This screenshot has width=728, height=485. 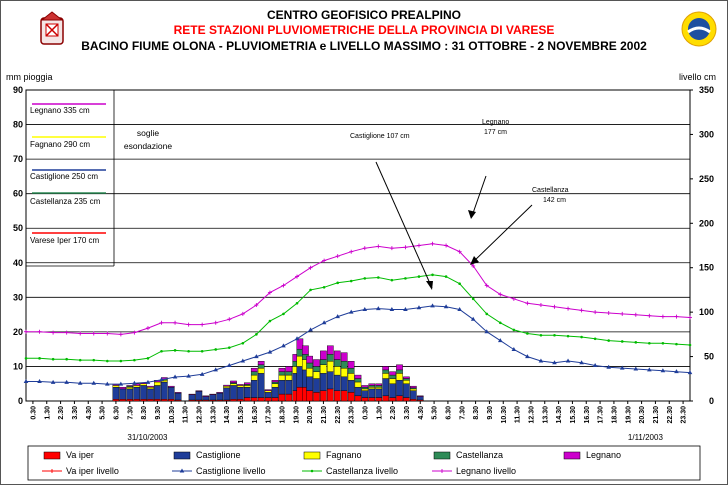 I want to click on y2-tick-label: 300, so click(x=706, y=134).